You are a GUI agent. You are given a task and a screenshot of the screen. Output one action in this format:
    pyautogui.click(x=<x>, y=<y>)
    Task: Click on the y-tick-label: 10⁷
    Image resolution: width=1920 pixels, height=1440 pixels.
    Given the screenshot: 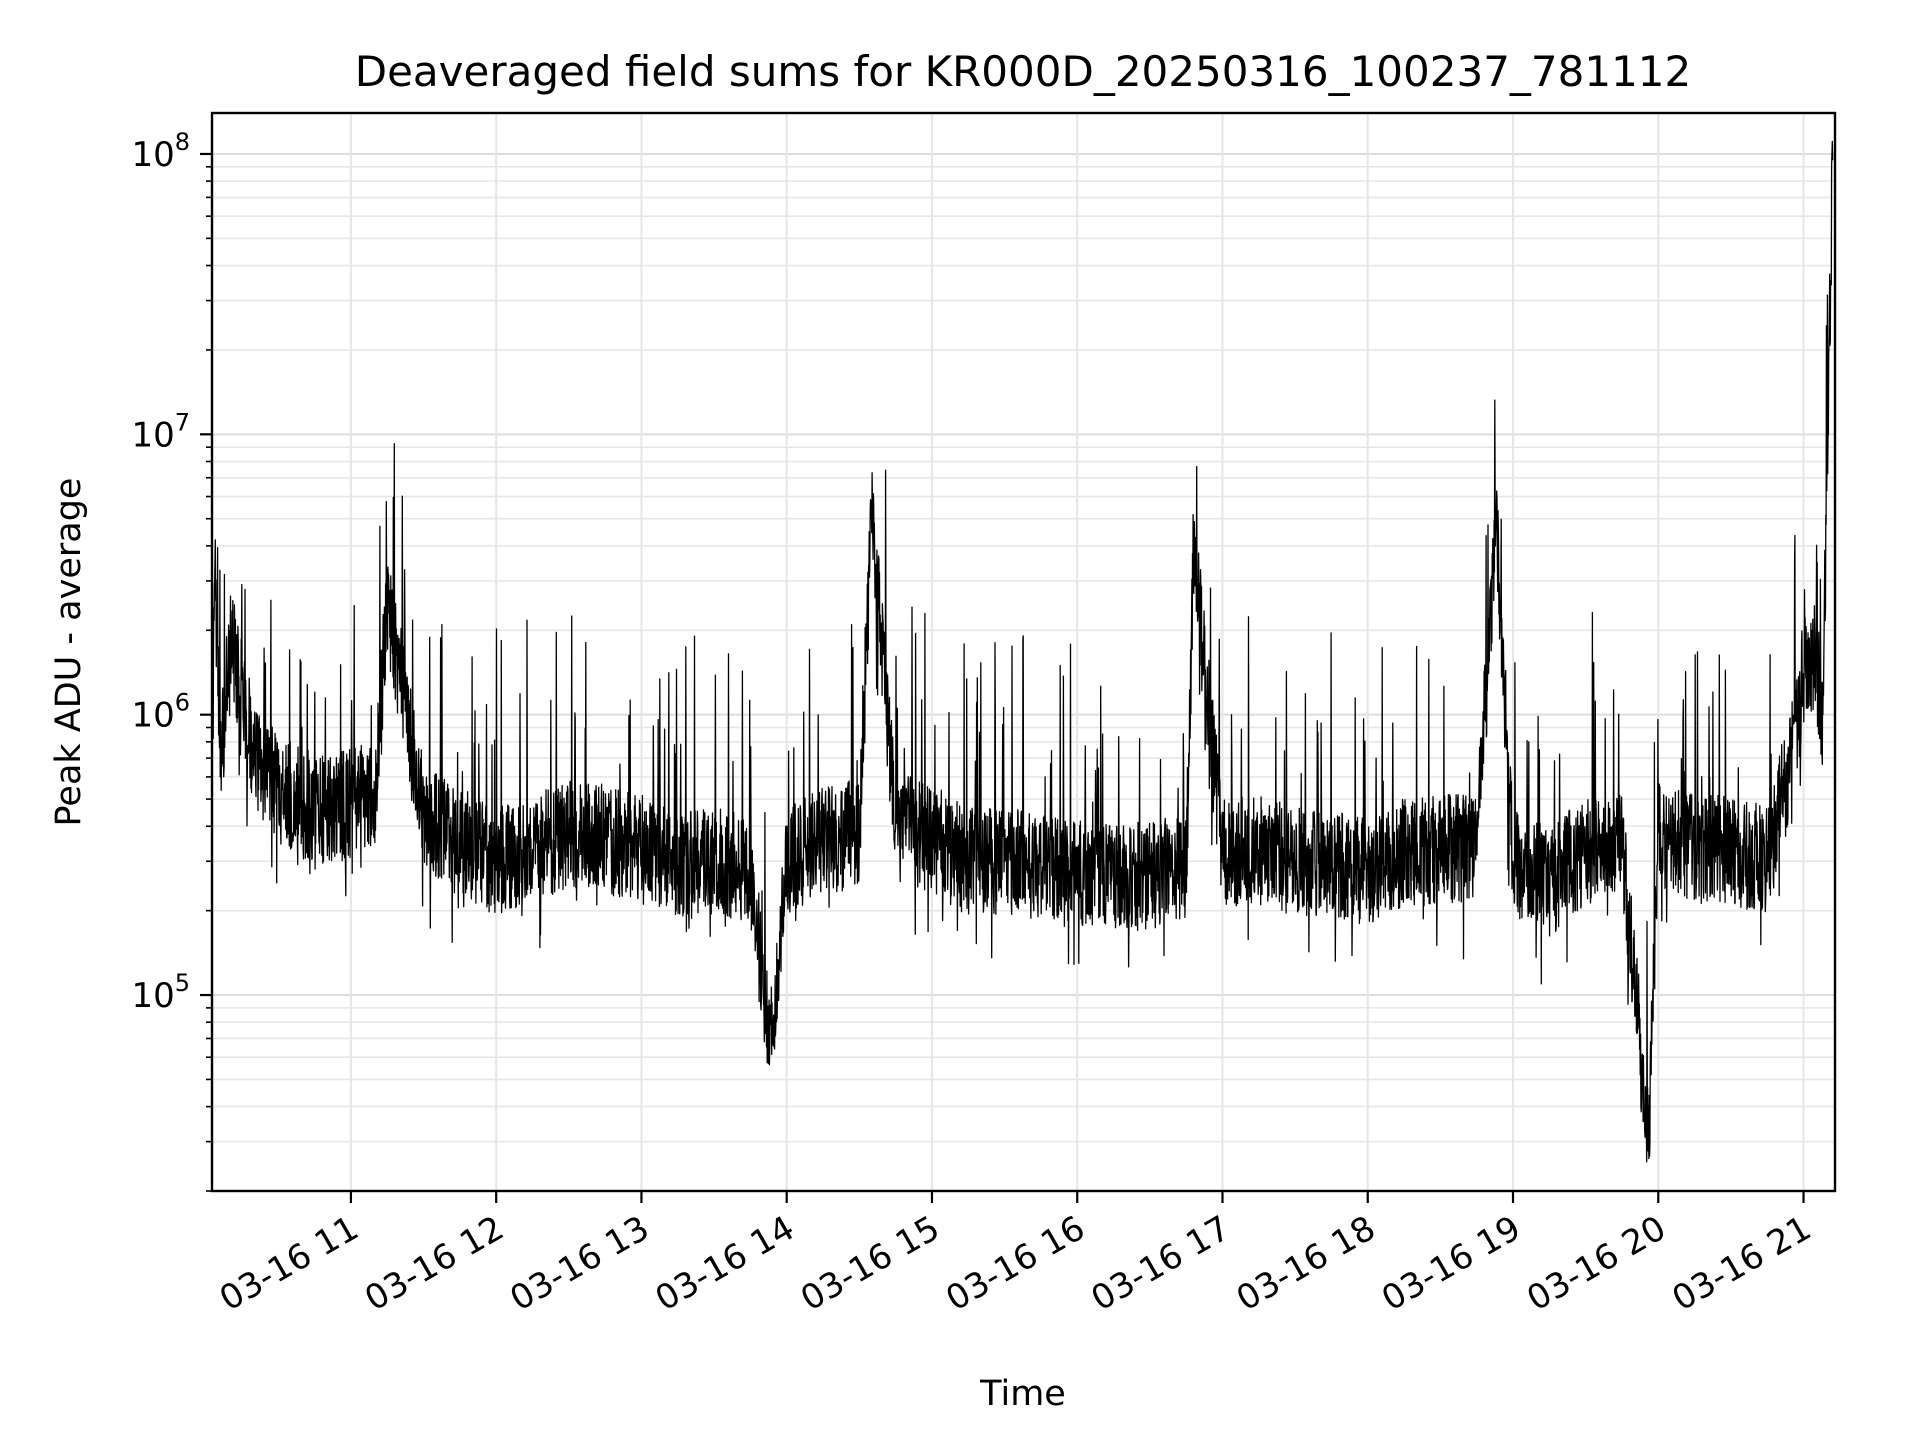 What is the action you would take?
    pyautogui.click(x=160, y=431)
    